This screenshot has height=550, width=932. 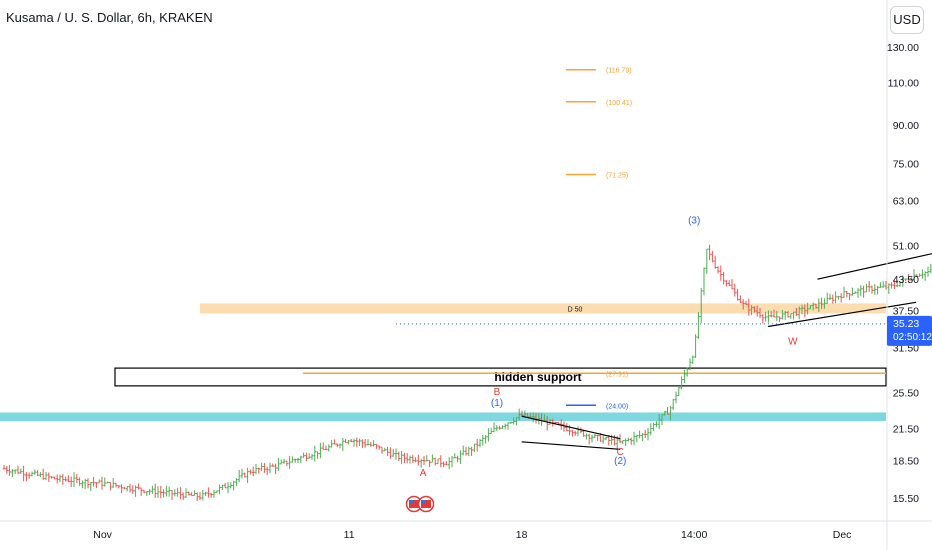 What do you see at coordinates (349, 535) in the screenshot?
I see `time-tick: 11` at bounding box center [349, 535].